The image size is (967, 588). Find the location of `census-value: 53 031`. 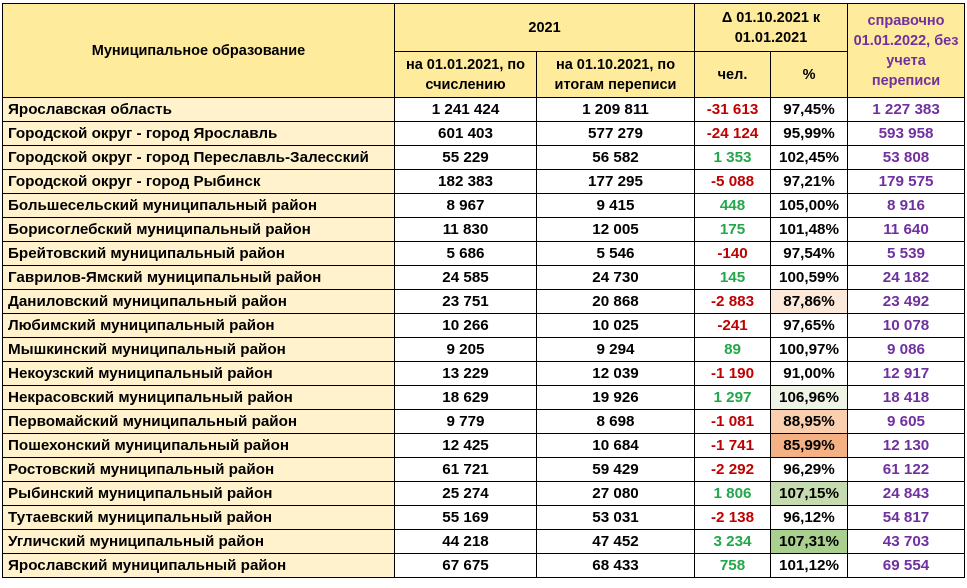

census-value: 53 031 is located at coordinates (615, 517).